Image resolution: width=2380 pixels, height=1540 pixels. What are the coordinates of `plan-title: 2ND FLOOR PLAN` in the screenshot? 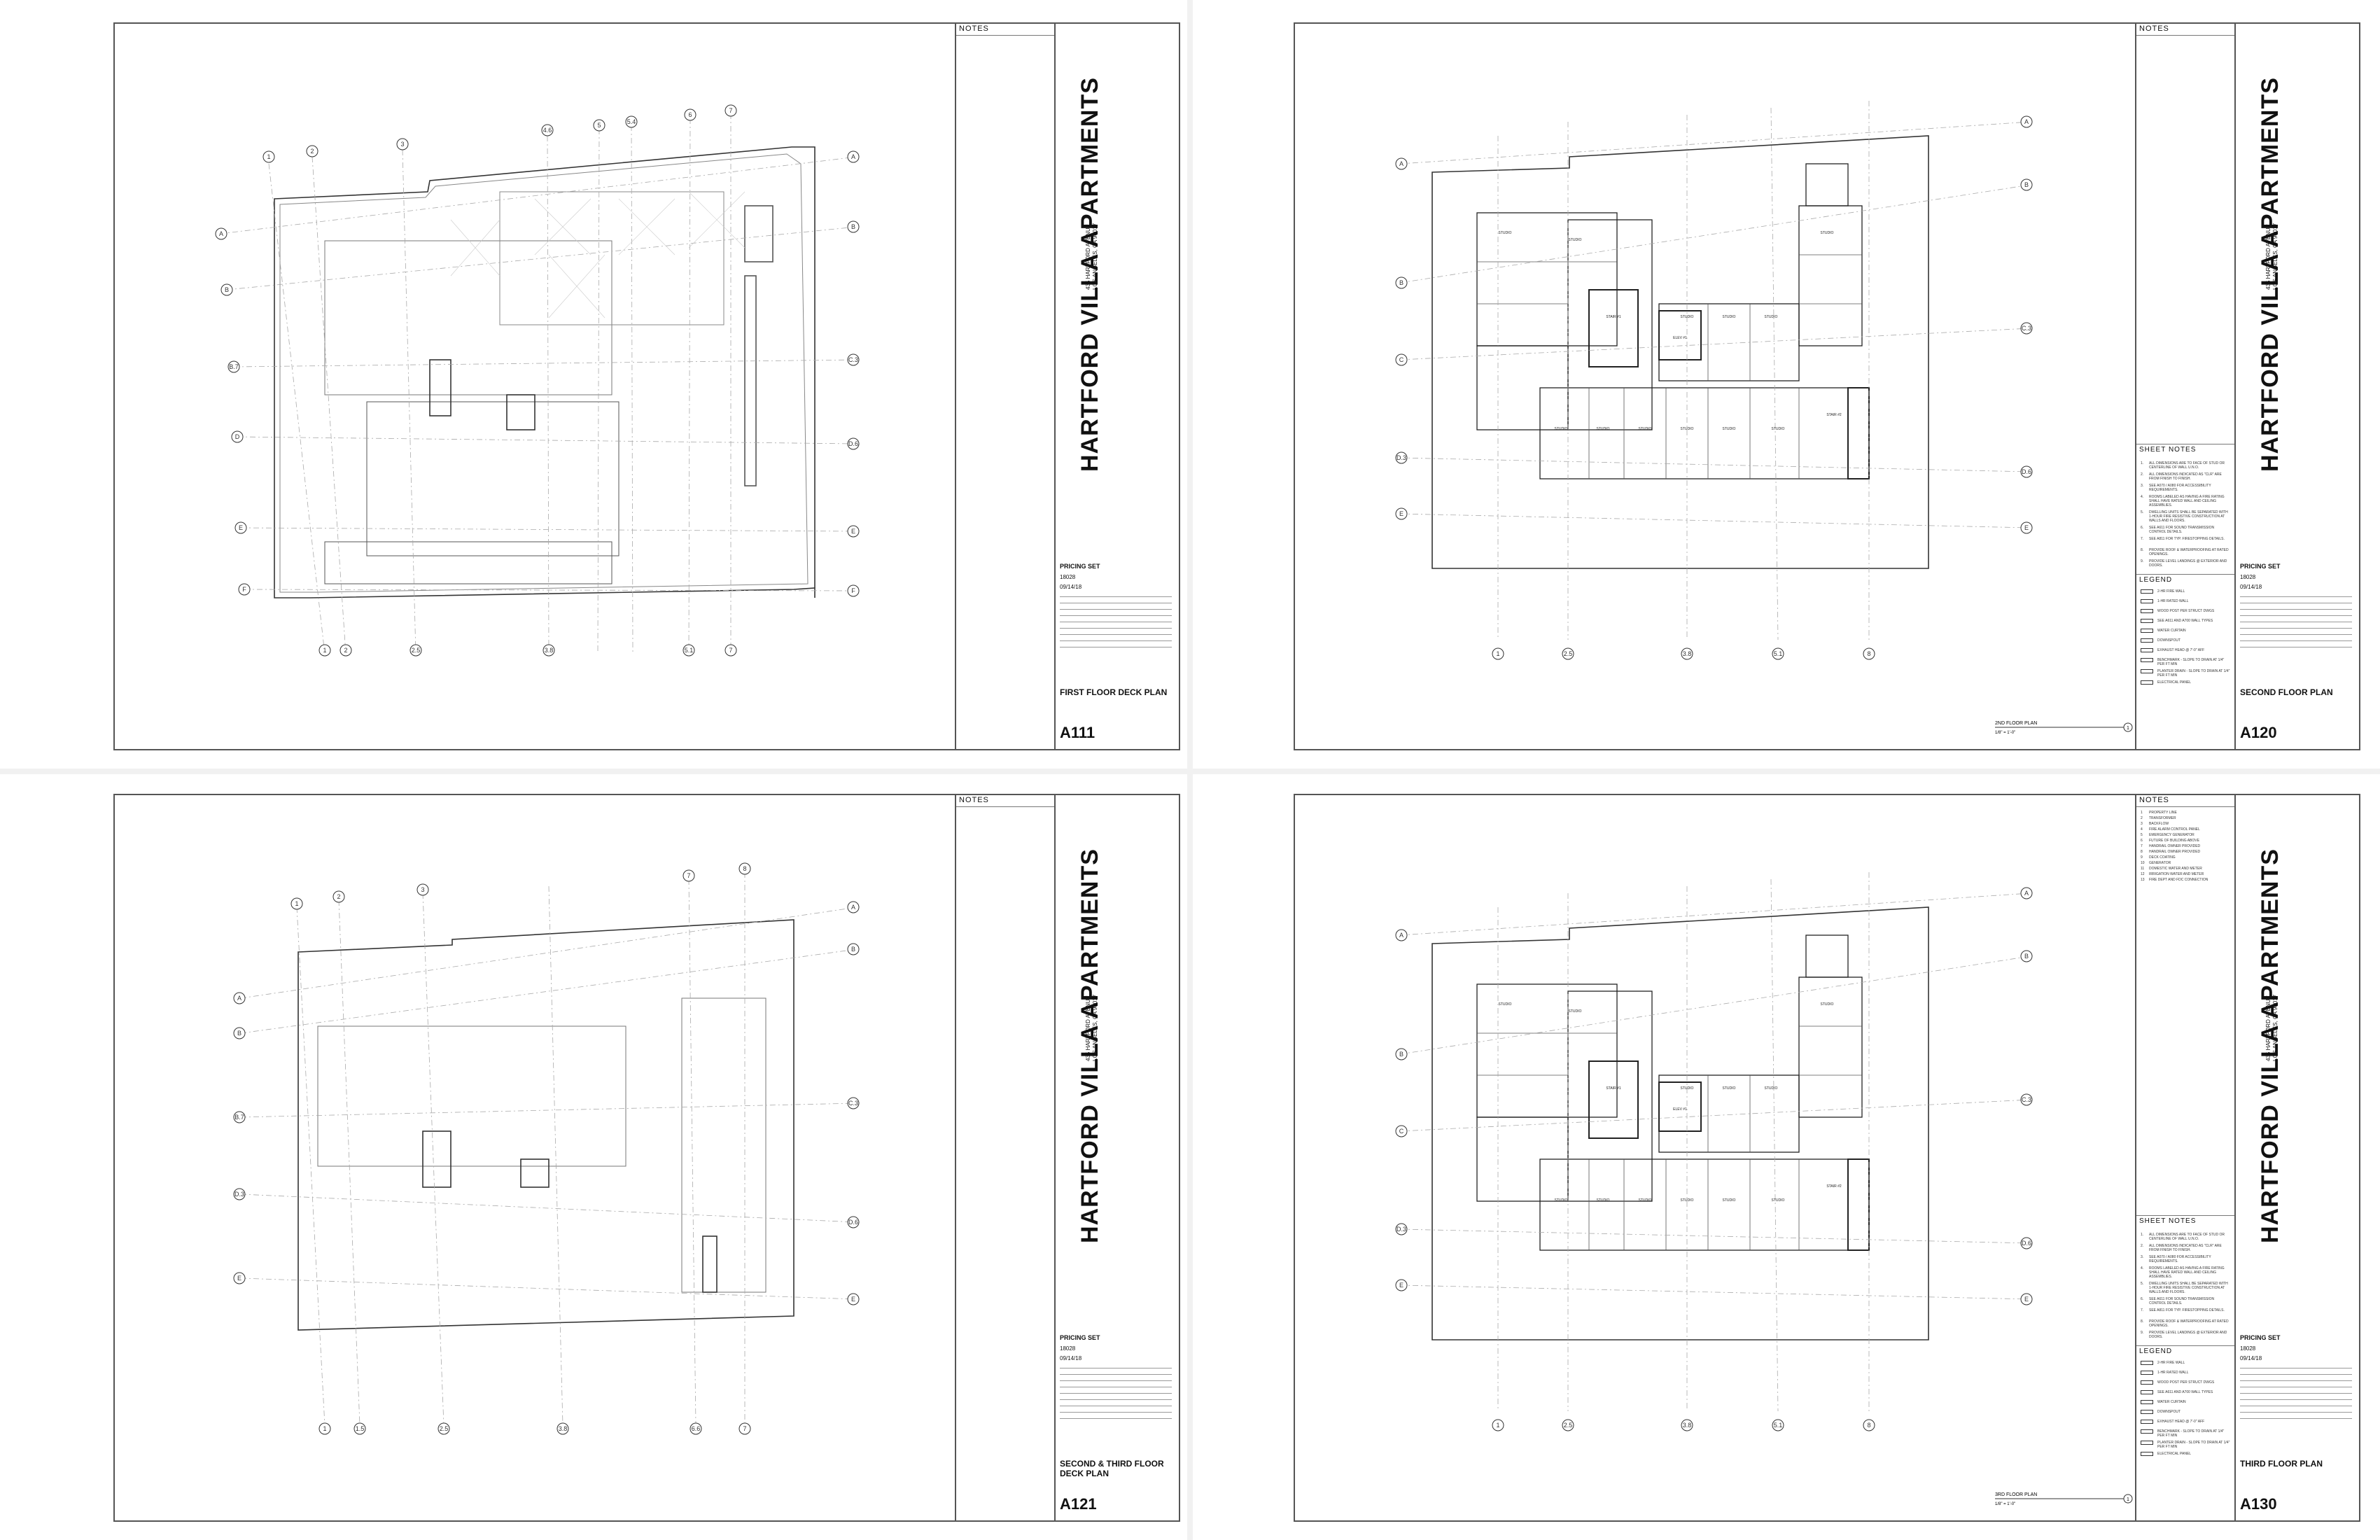 It's located at (2016, 723).